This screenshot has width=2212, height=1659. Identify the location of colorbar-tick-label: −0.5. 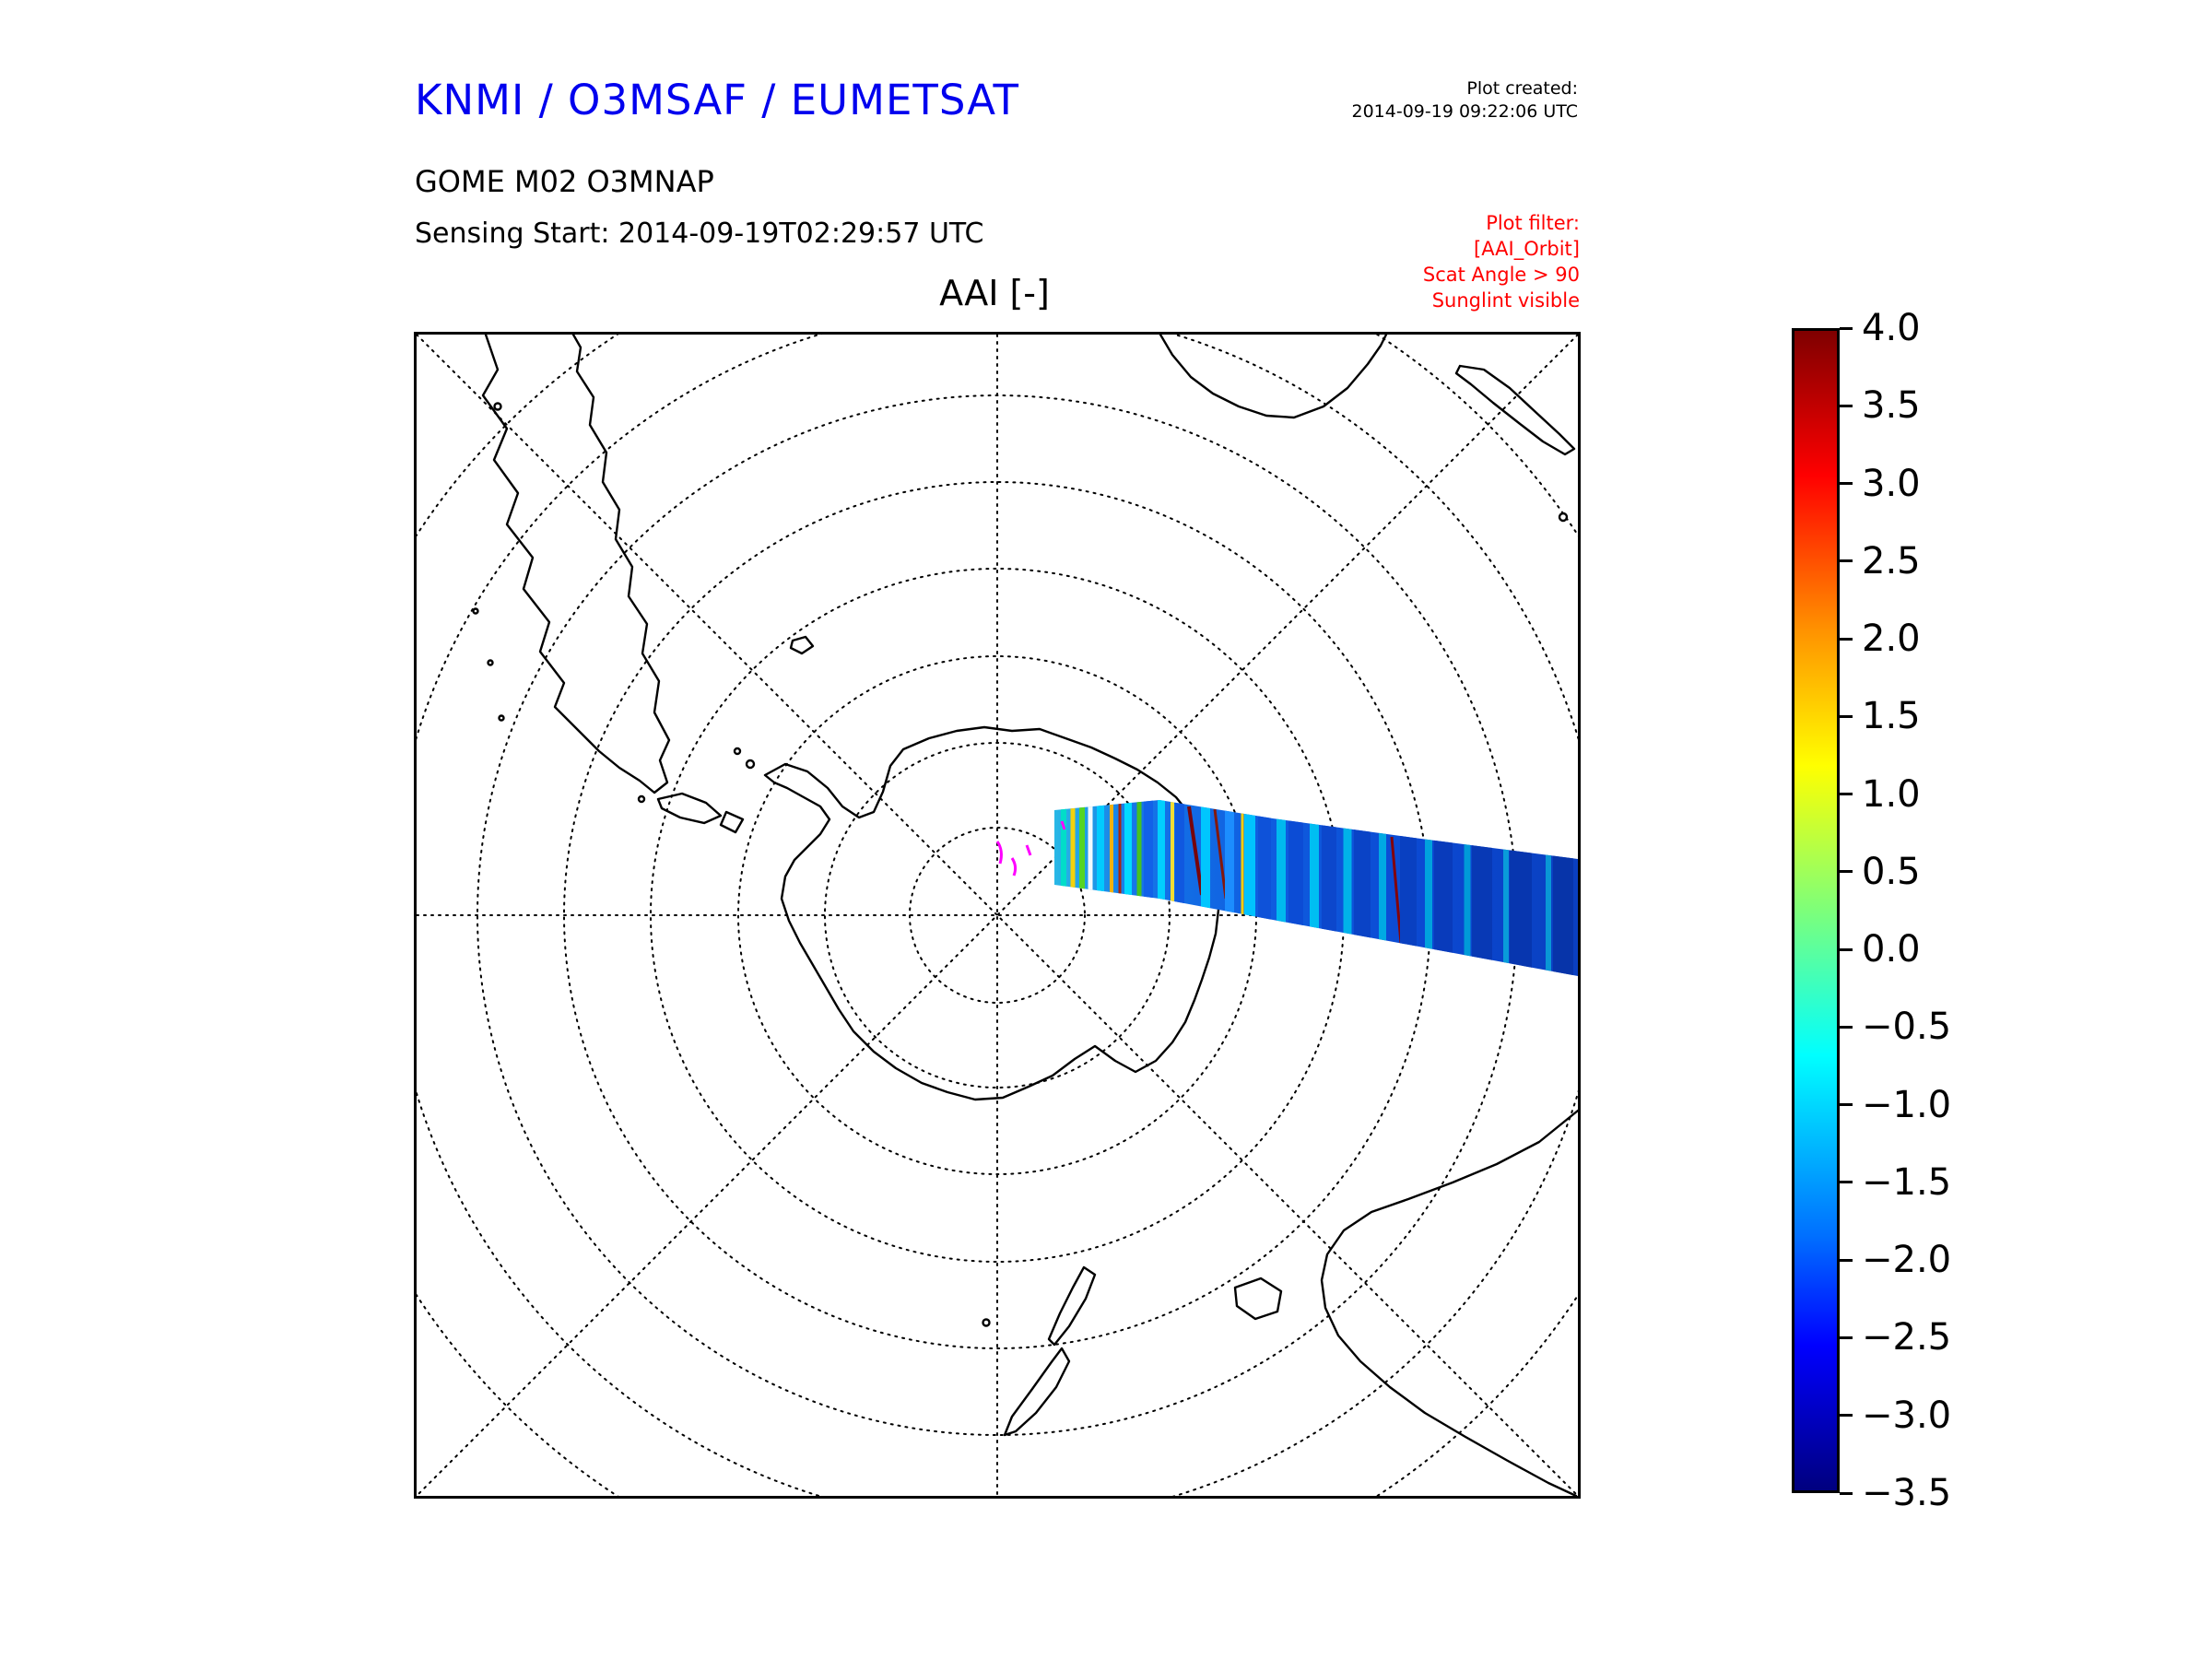
(1907, 1027).